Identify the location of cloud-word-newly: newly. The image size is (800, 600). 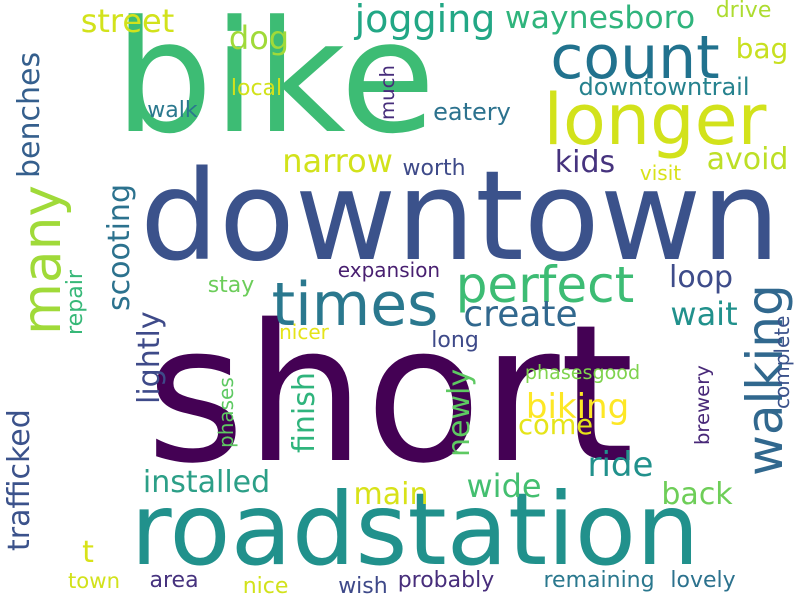
(459, 412).